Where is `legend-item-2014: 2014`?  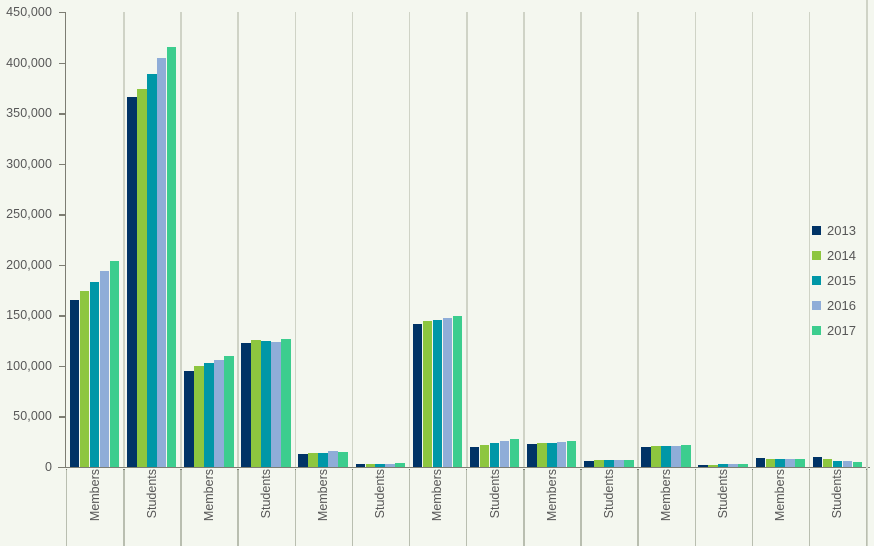
legend-item-2014: 2014 is located at coordinates (843, 255).